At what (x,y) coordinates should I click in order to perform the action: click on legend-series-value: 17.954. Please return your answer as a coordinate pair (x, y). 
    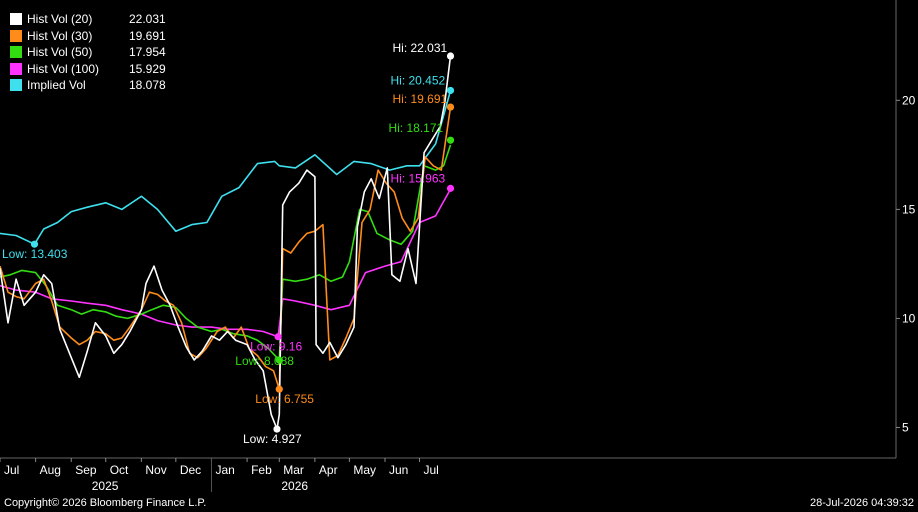
    Looking at the image, I should click on (147, 52).